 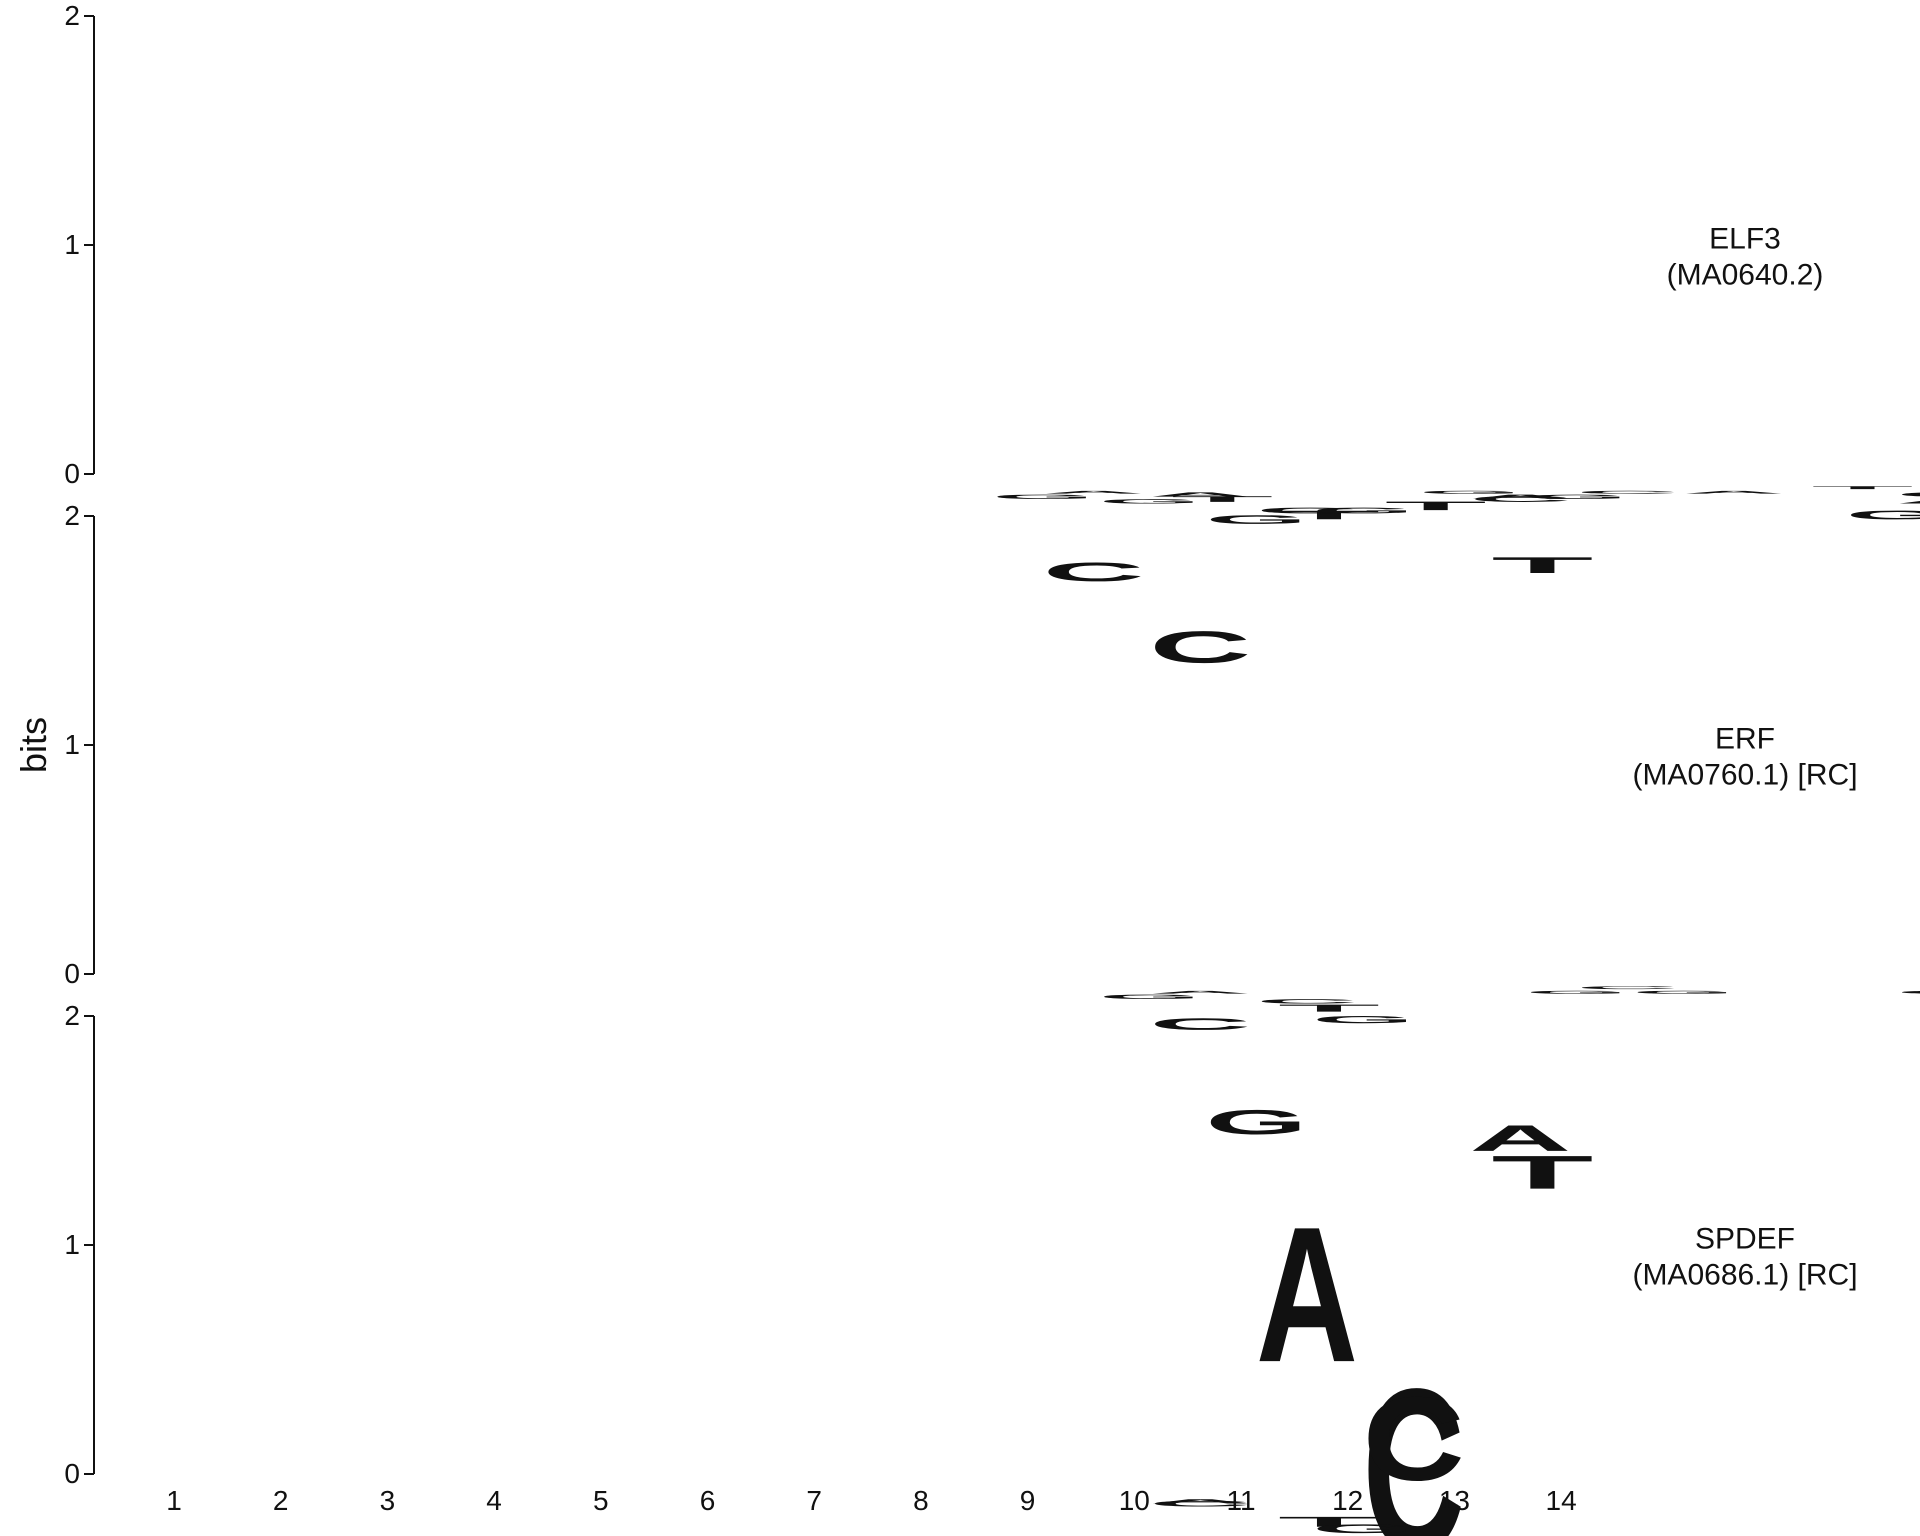 What do you see at coordinates (1454, 1500) in the screenshot?
I see `x-tick-label: 13` at bounding box center [1454, 1500].